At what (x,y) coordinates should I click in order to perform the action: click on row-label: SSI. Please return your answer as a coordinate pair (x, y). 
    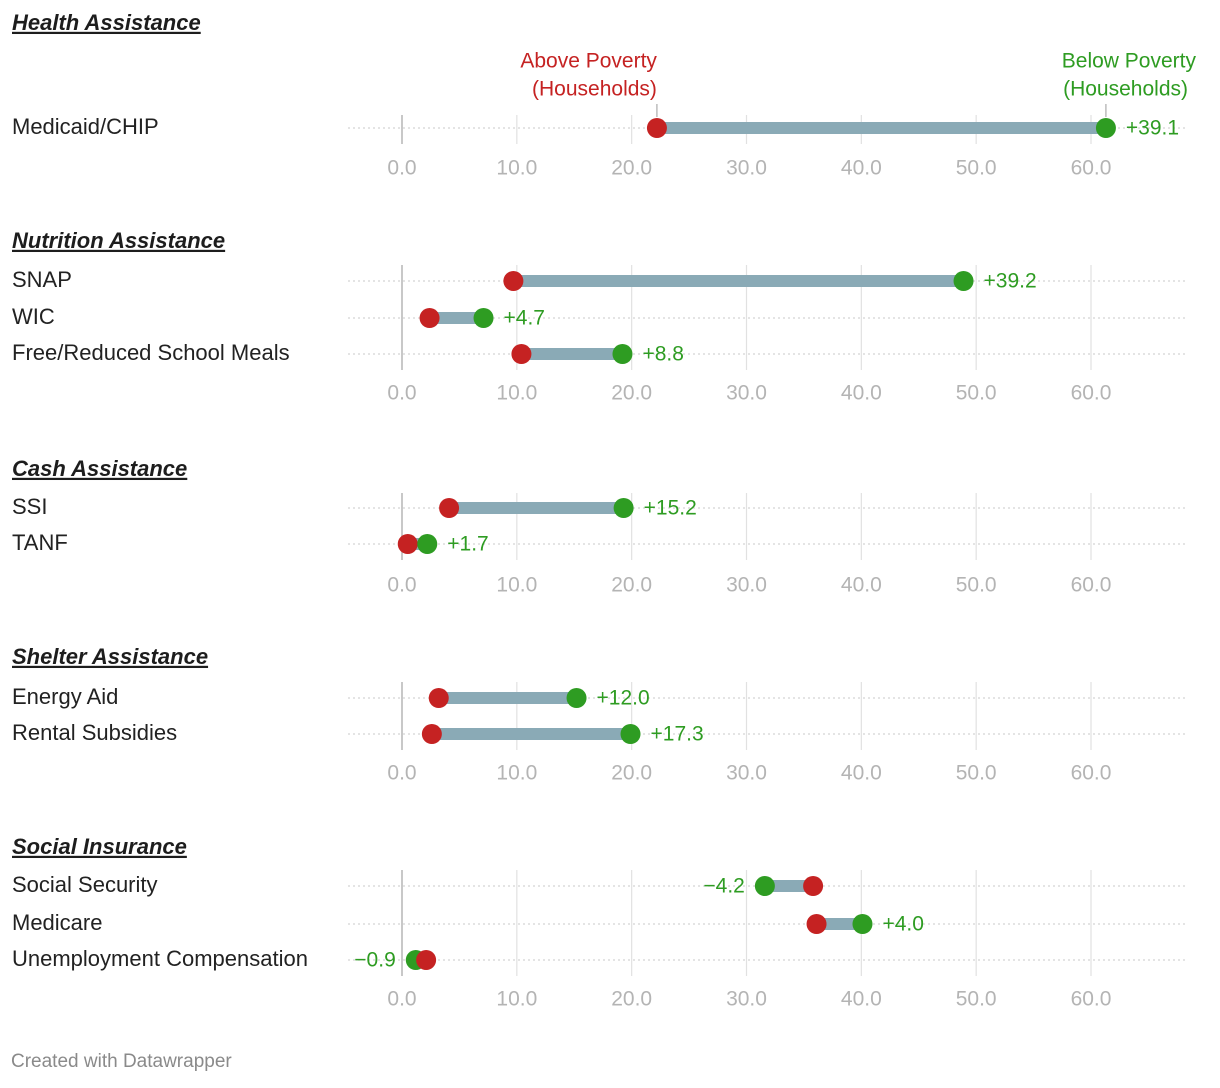
    Looking at the image, I should click on (29, 506).